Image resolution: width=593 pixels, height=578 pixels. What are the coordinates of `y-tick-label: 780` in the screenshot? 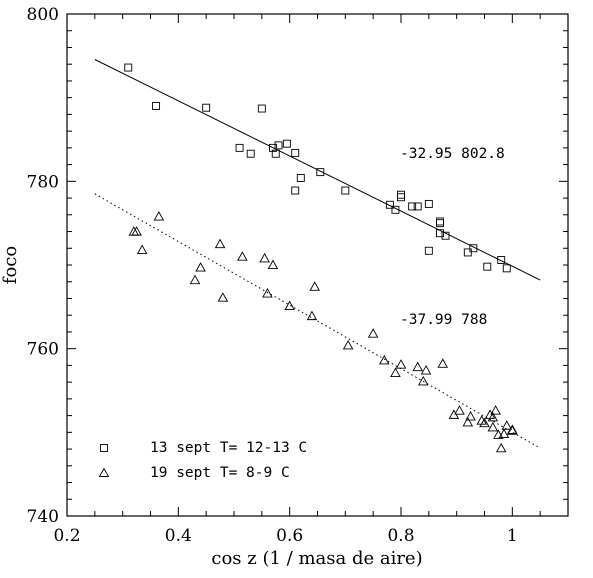 It's located at (43, 182).